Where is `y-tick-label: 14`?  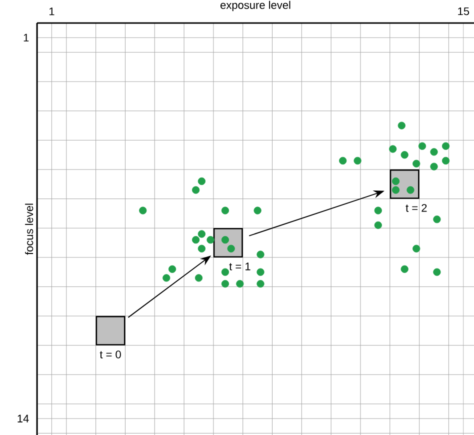
y-tick-label: 14 is located at coordinates (23, 418).